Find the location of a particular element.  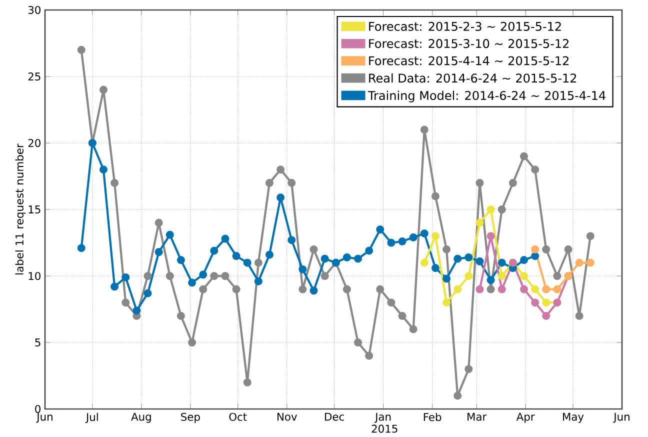

x-tick-label: Jul is located at coordinates (91, 418).